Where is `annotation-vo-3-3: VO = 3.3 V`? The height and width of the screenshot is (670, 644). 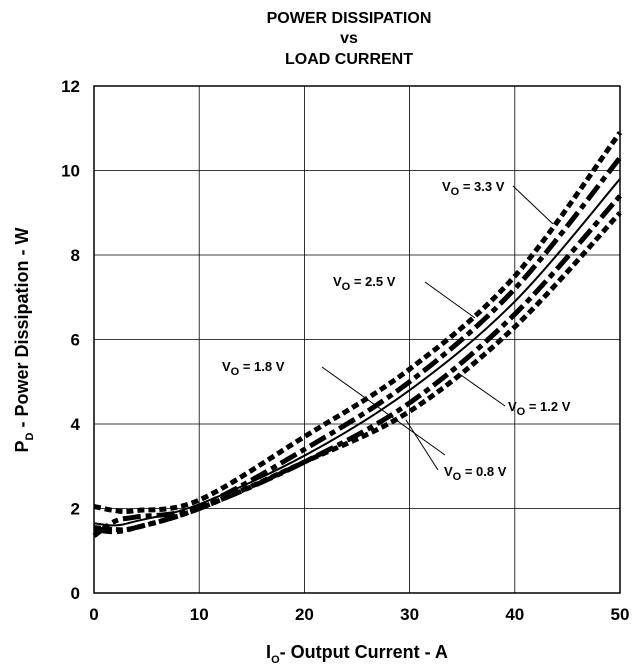
annotation-vo-3-3: VO = 3.3 V is located at coordinates (473, 188).